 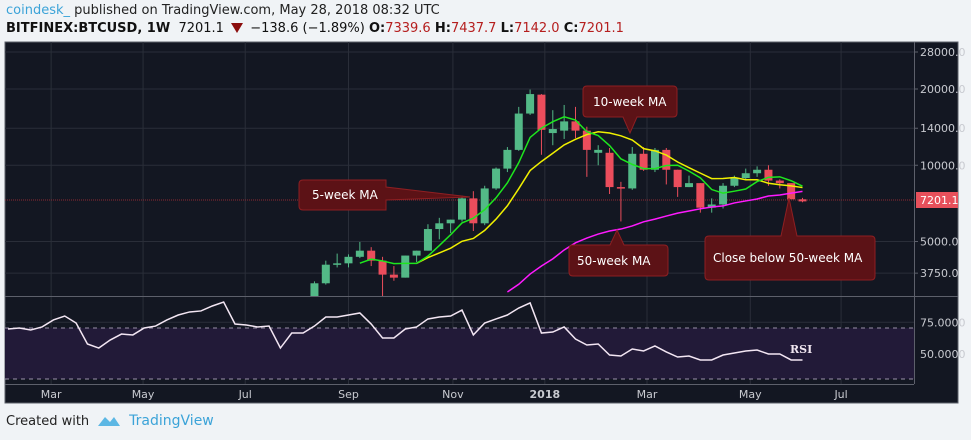 I want to click on tradingview-logo-icon, so click(x=109, y=421).